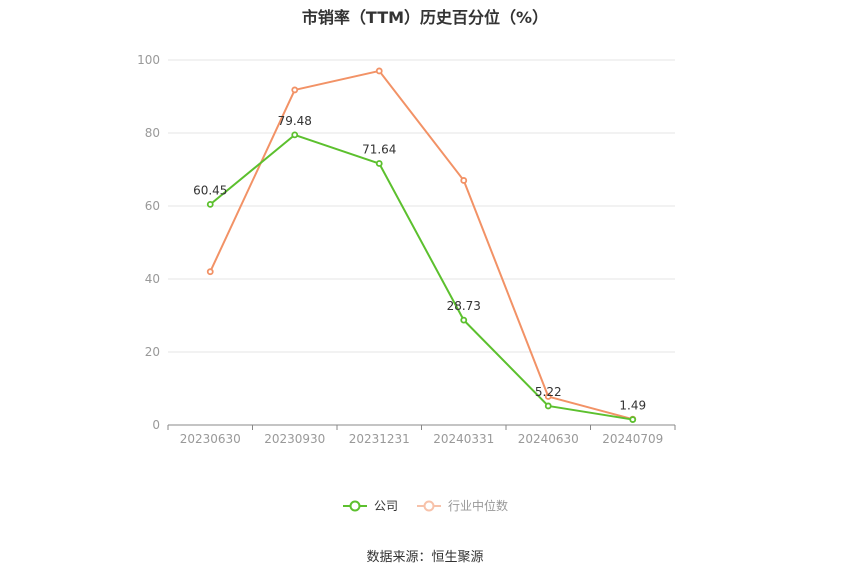  Describe the element at coordinates (156, 425) in the screenshot. I see `y-tick-label: 0` at that location.